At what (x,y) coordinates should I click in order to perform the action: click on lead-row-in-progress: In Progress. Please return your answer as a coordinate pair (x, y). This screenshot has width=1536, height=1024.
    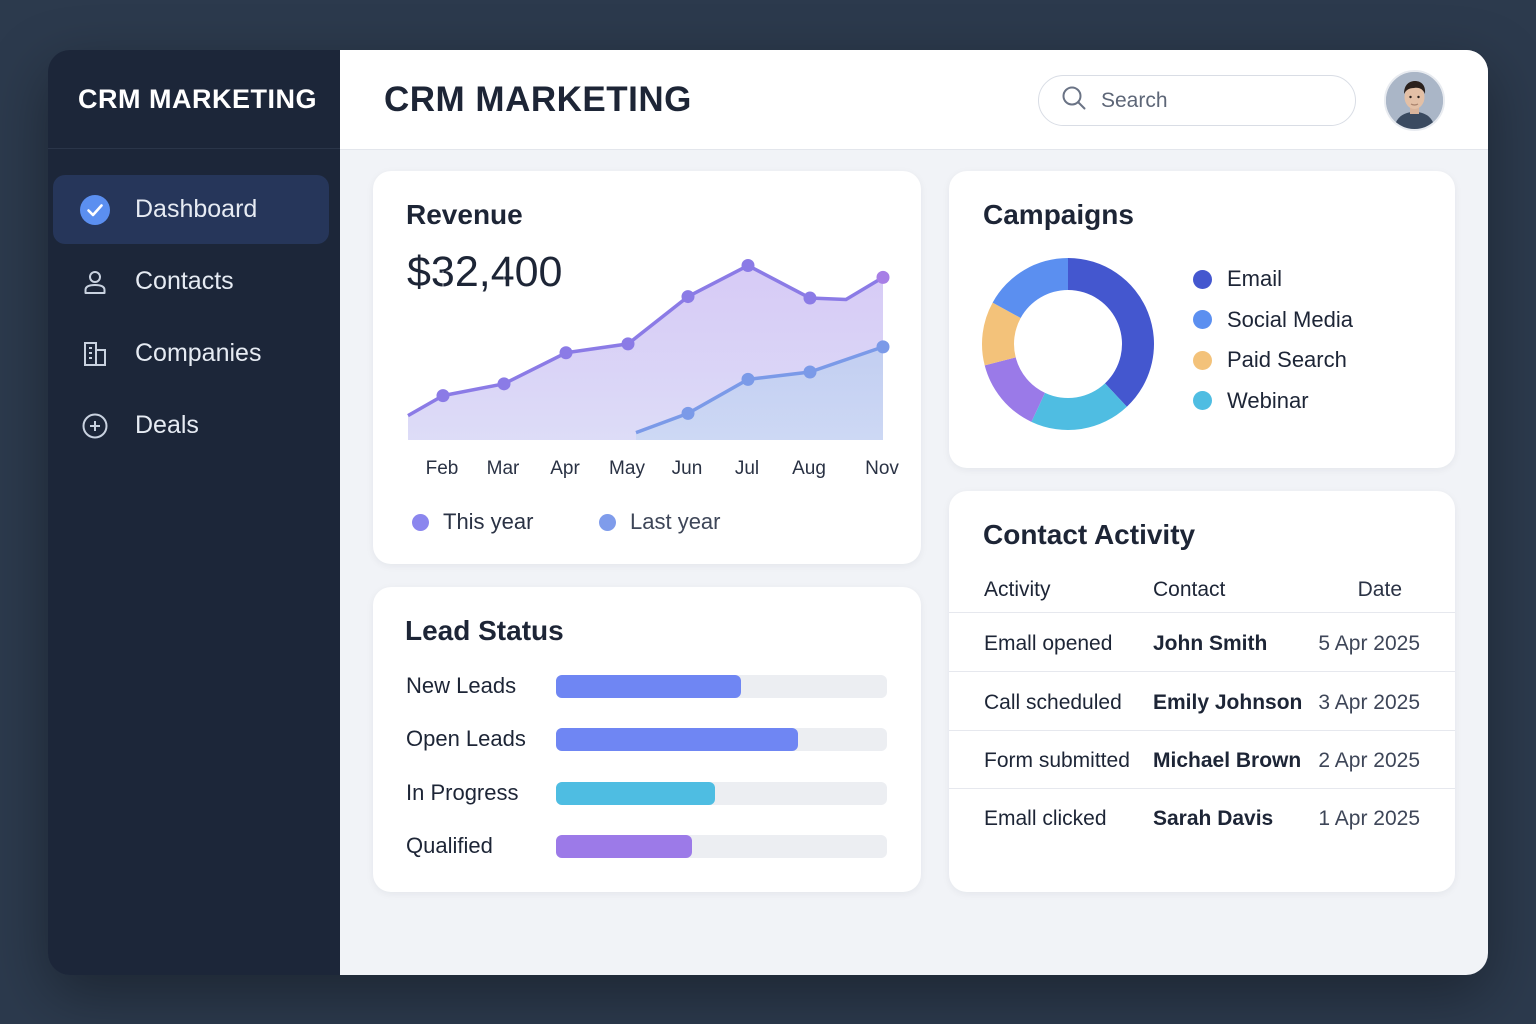
    Looking at the image, I should click on (651, 792).